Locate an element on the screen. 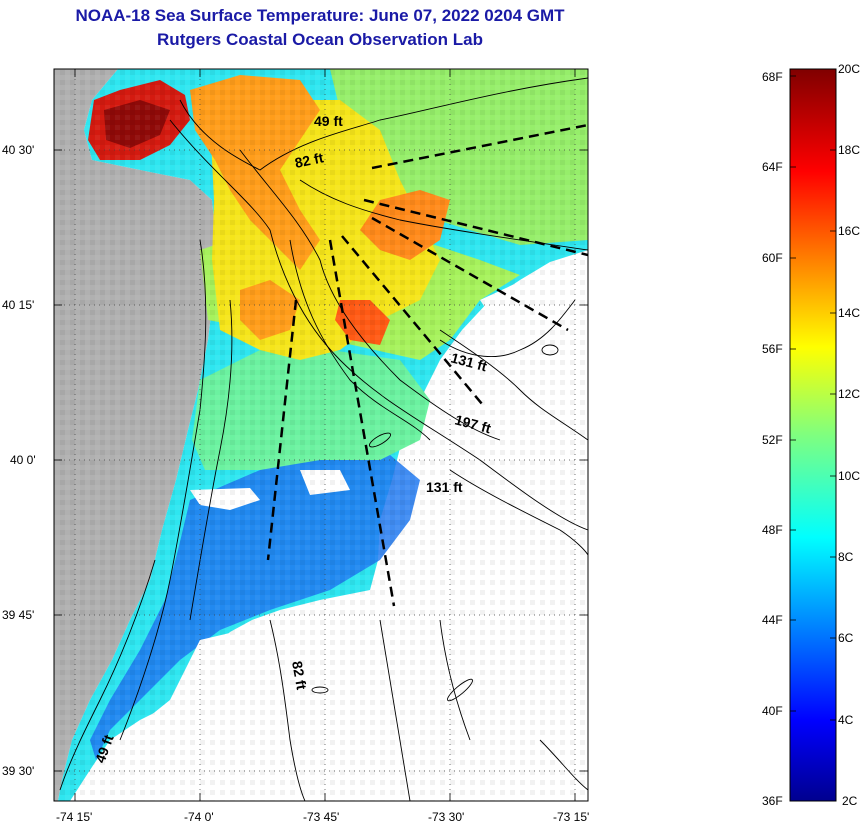 This screenshot has width=864, height=832. lon-label: -73 30' is located at coordinates (446, 817).